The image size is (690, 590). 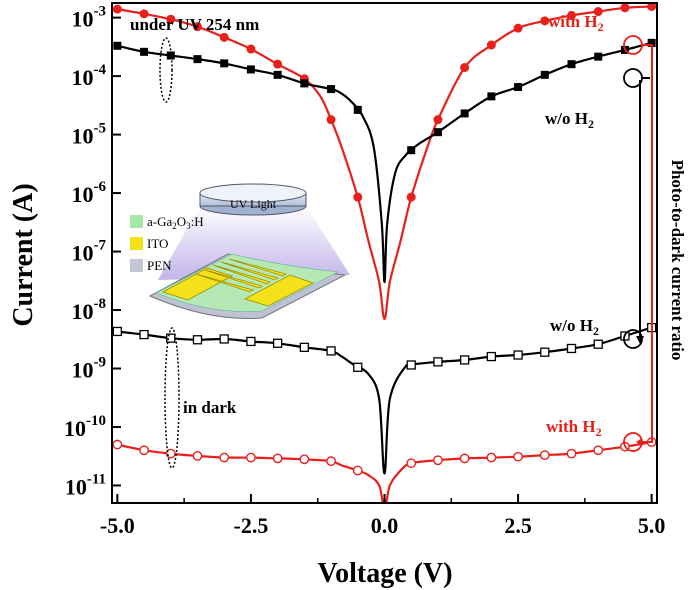 I want to click on label-dark-with-h2: with H2, so click(x=574, y=428).